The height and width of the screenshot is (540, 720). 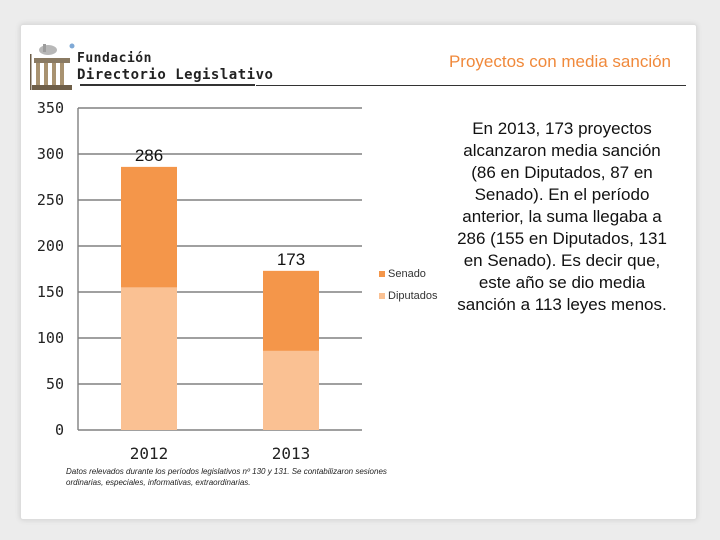 I want to click on bar-total-label: 173, so click(x=291, y=259).